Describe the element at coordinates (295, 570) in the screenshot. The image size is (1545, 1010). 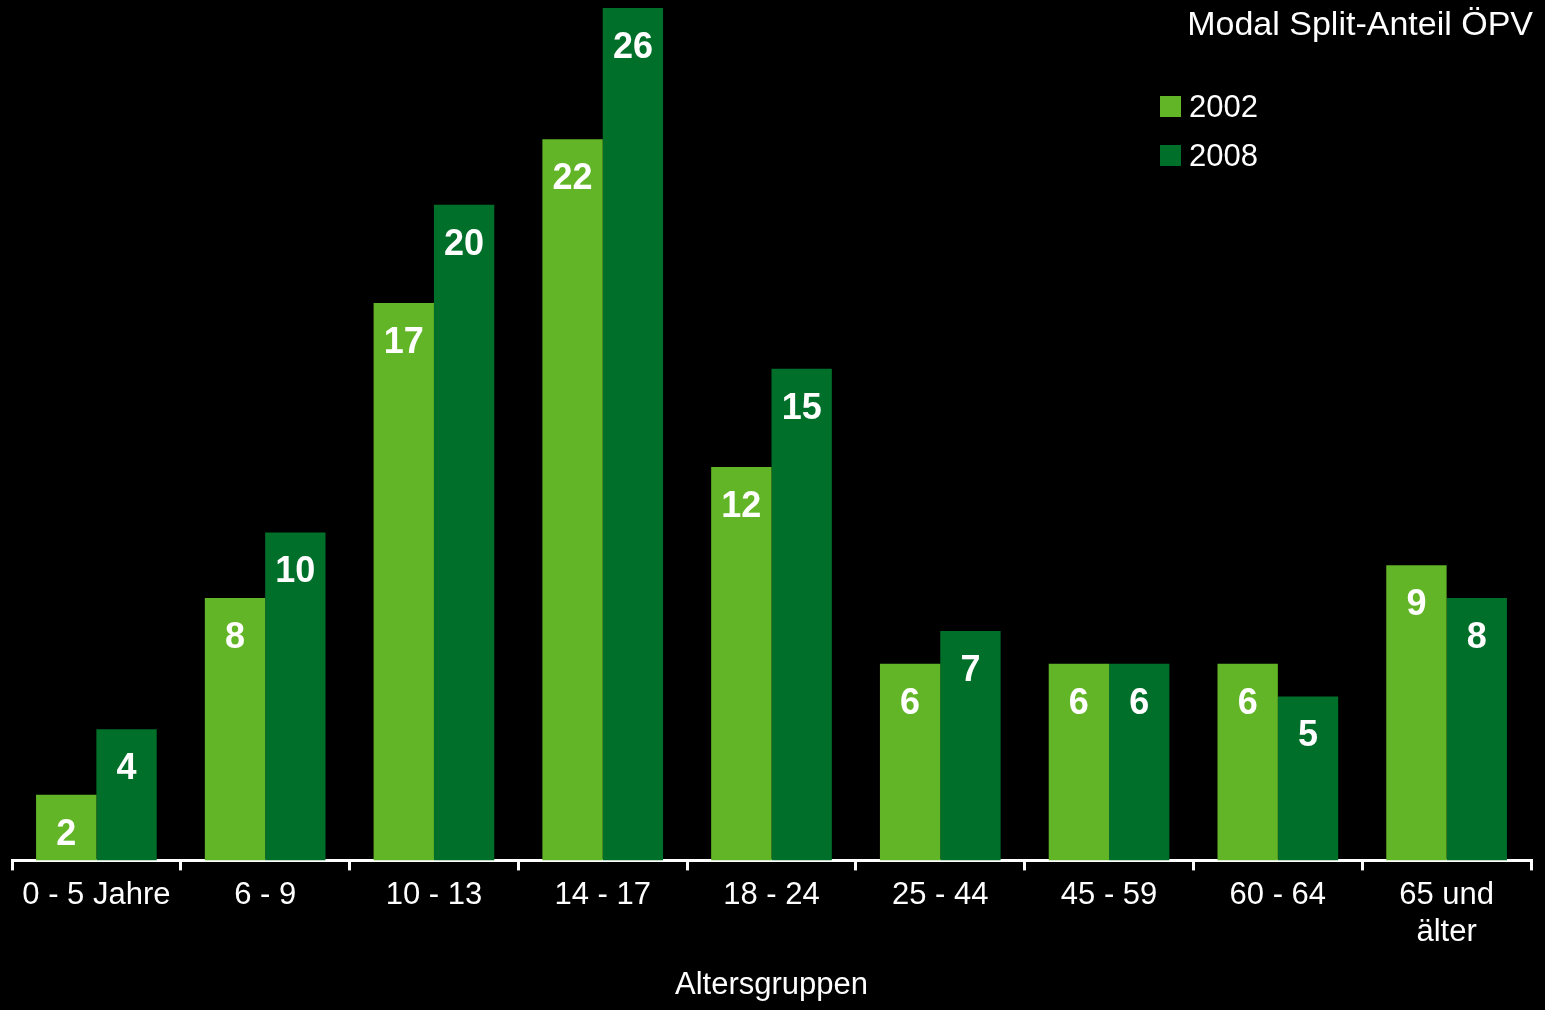
I see `data-label: 10` at that location.